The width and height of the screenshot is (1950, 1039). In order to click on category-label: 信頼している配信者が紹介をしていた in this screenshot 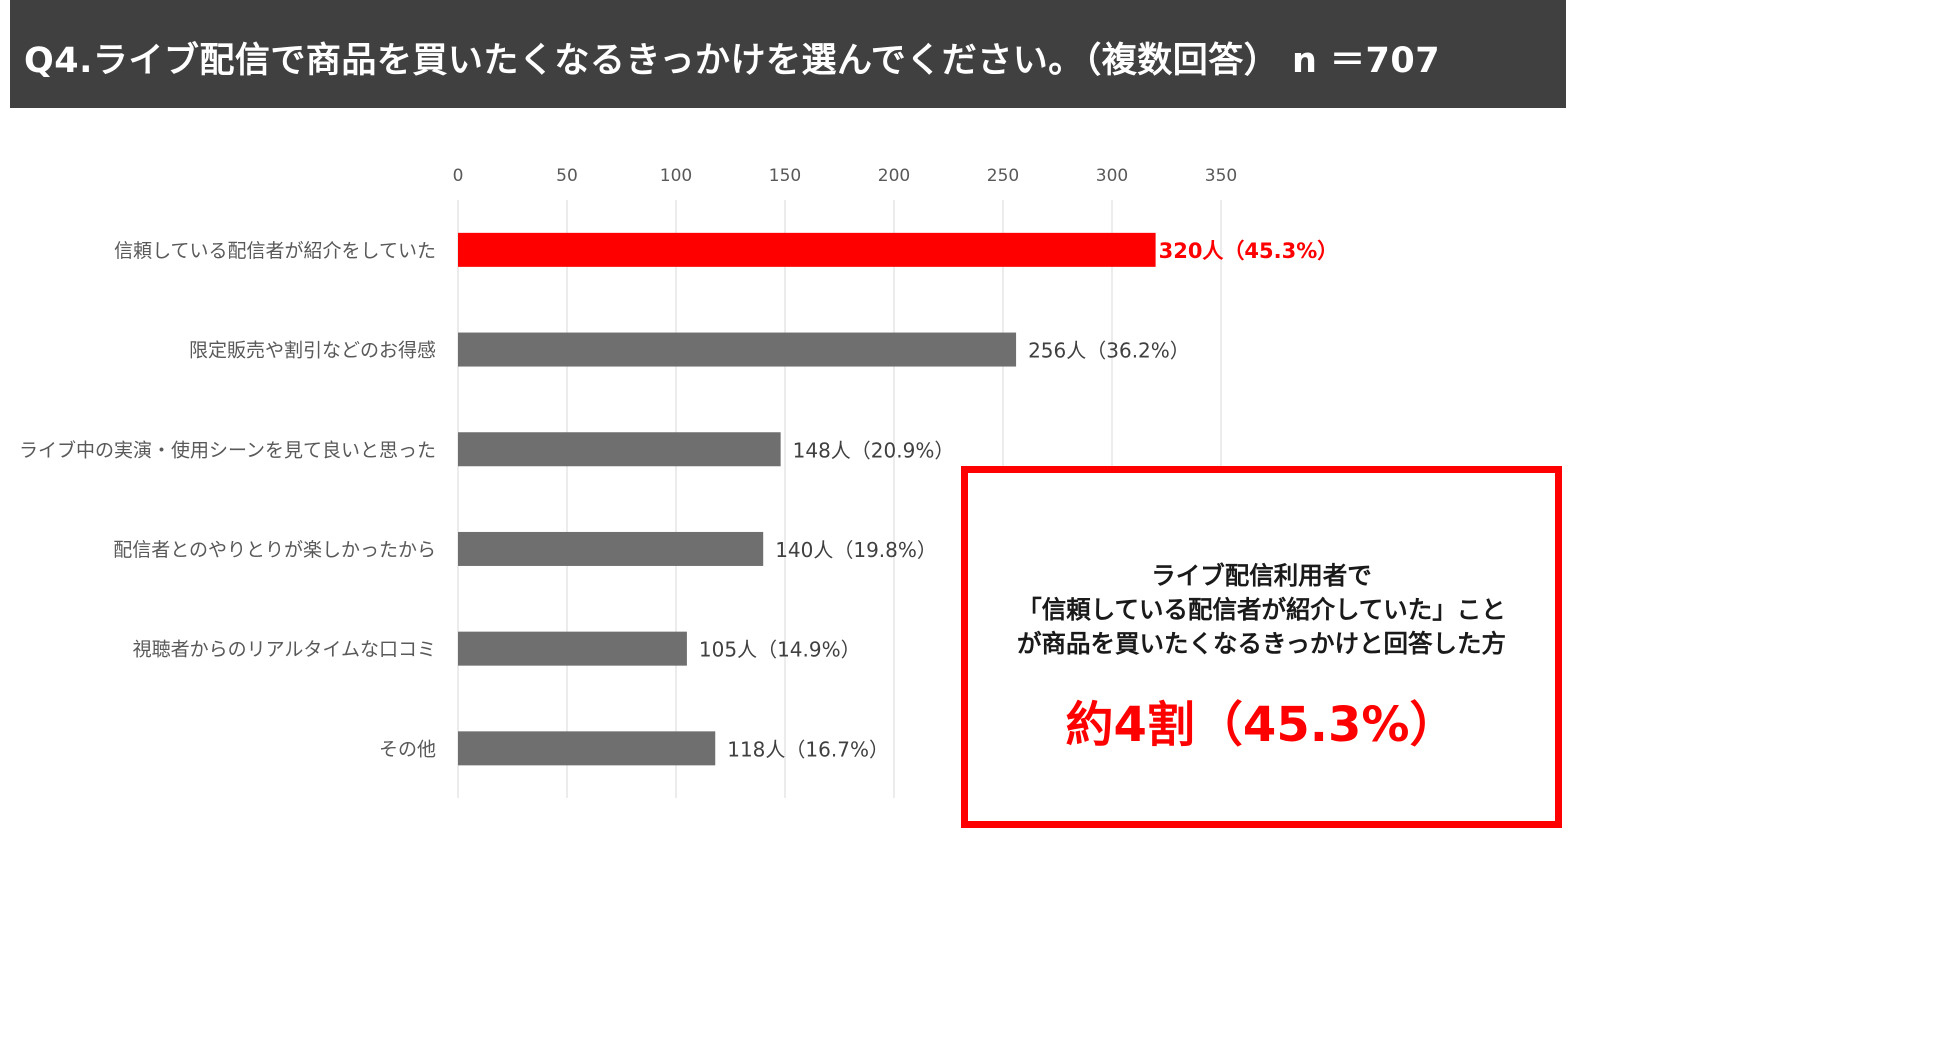, I will do `click(275, 251)`.